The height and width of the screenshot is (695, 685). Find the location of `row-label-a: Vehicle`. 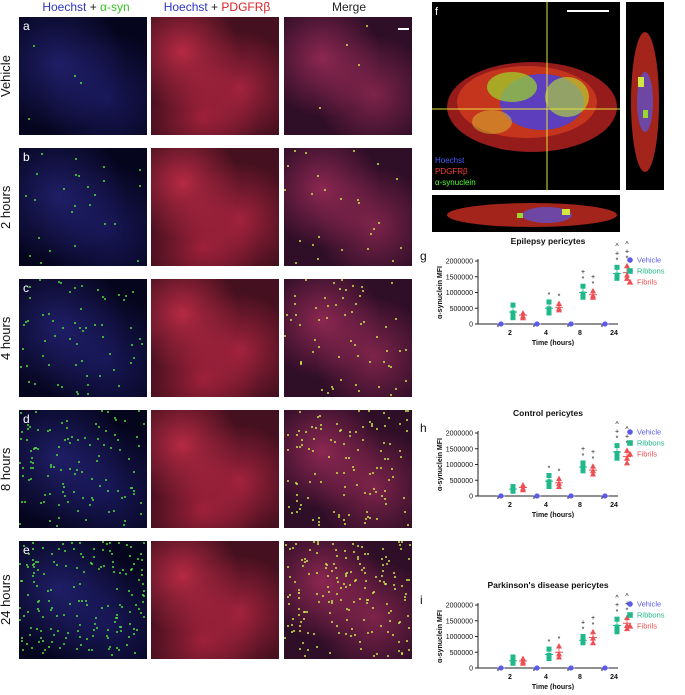

row-label-a: Vehicle is located at coordinates (6, 76).